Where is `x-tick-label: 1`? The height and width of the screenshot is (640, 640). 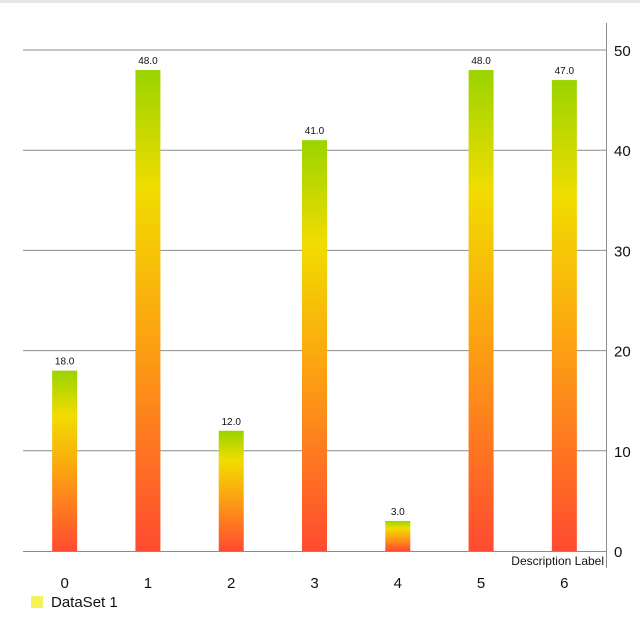
x-tick-label: 1 is located at coordinates (148, 583).